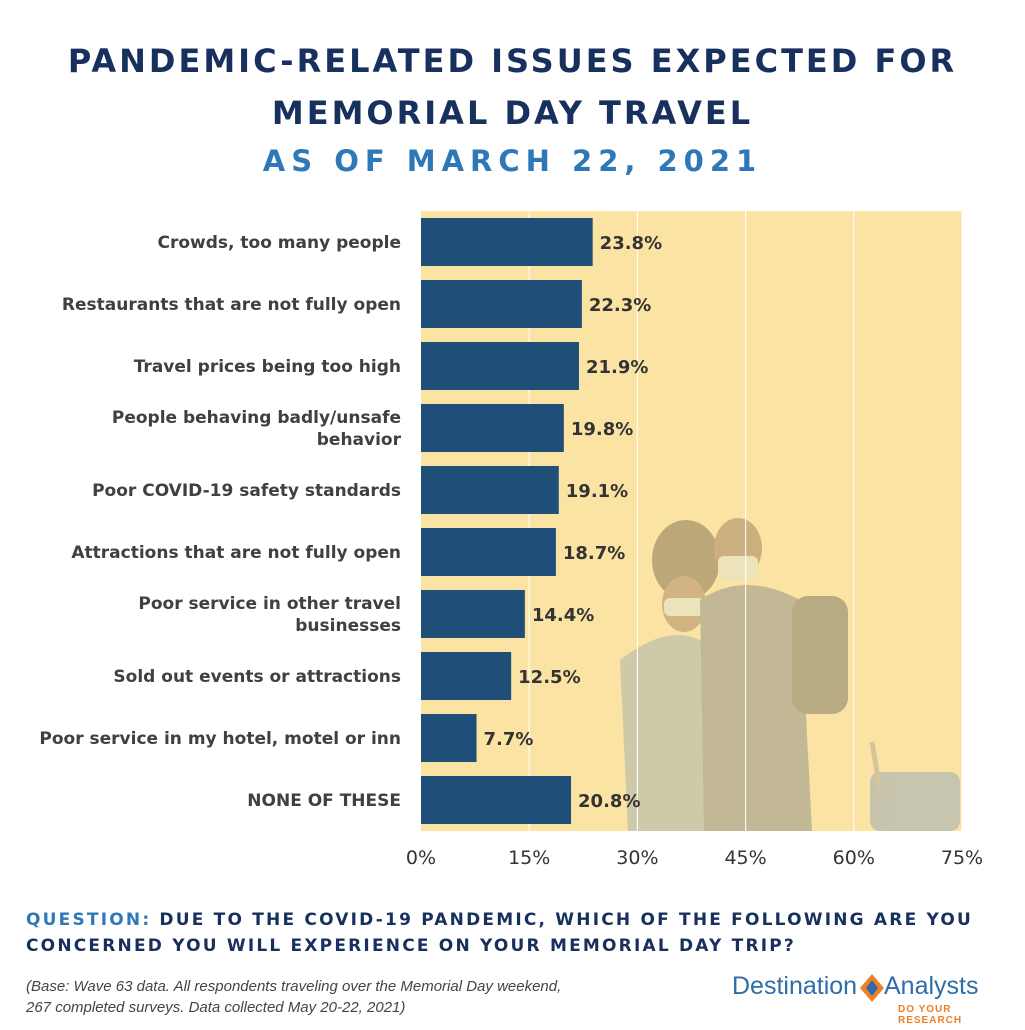  I want to click on person-right-face, so click(738, 548).